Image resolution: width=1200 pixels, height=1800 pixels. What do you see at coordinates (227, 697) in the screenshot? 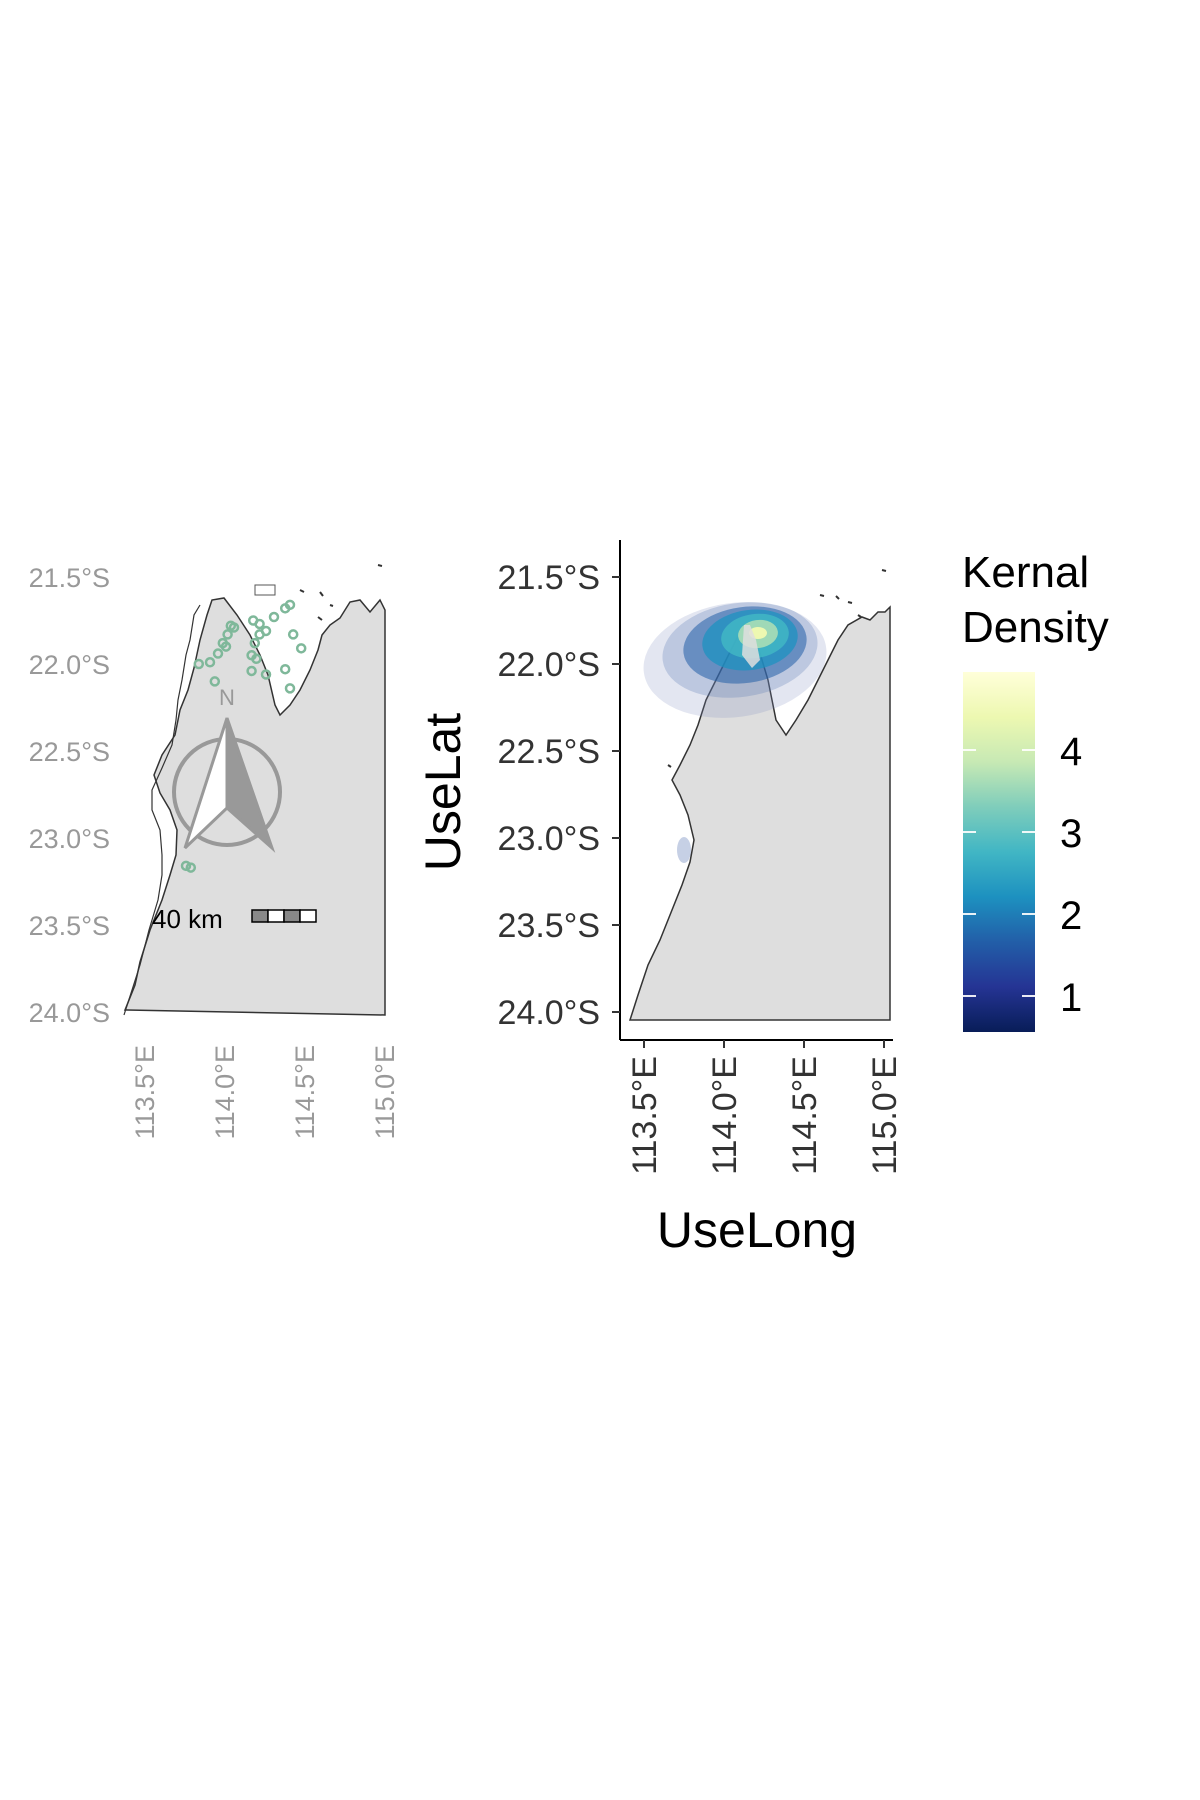
I see `north-arrow-label: N` at bounding box center [227, 697].